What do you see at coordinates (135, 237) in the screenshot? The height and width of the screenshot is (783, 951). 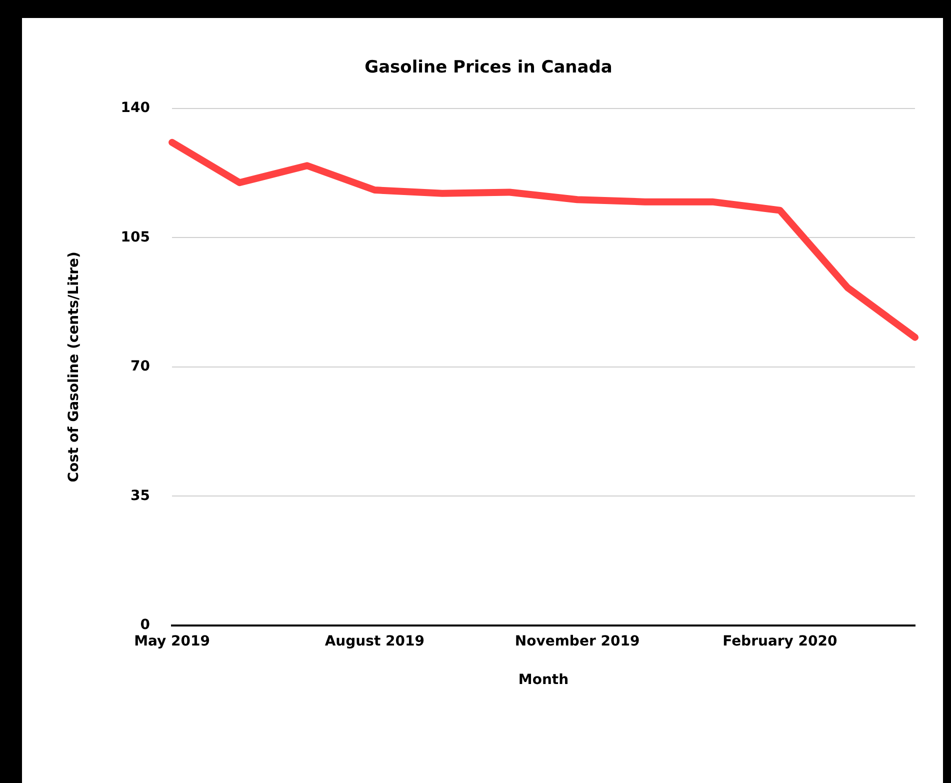 I see `y-tick-label: 105` at bounding box center [135, 237].